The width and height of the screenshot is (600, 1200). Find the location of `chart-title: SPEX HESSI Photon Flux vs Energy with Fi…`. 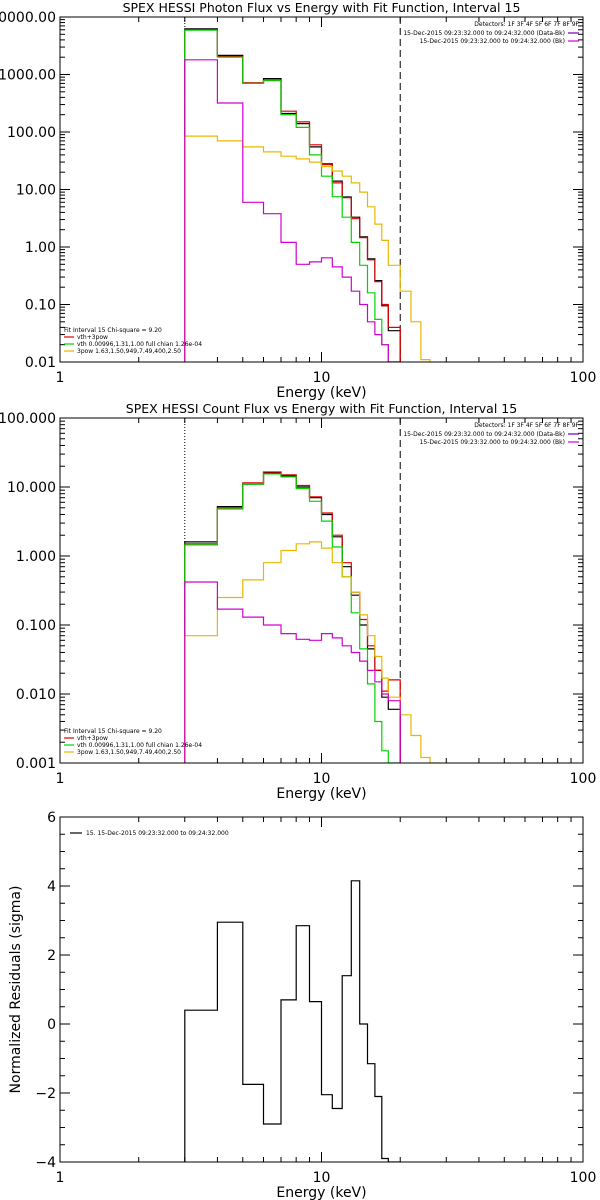

chart-title: SPEX HESSI Photon Flux vs Energy with Fi… is located at coordinates (322, 7).